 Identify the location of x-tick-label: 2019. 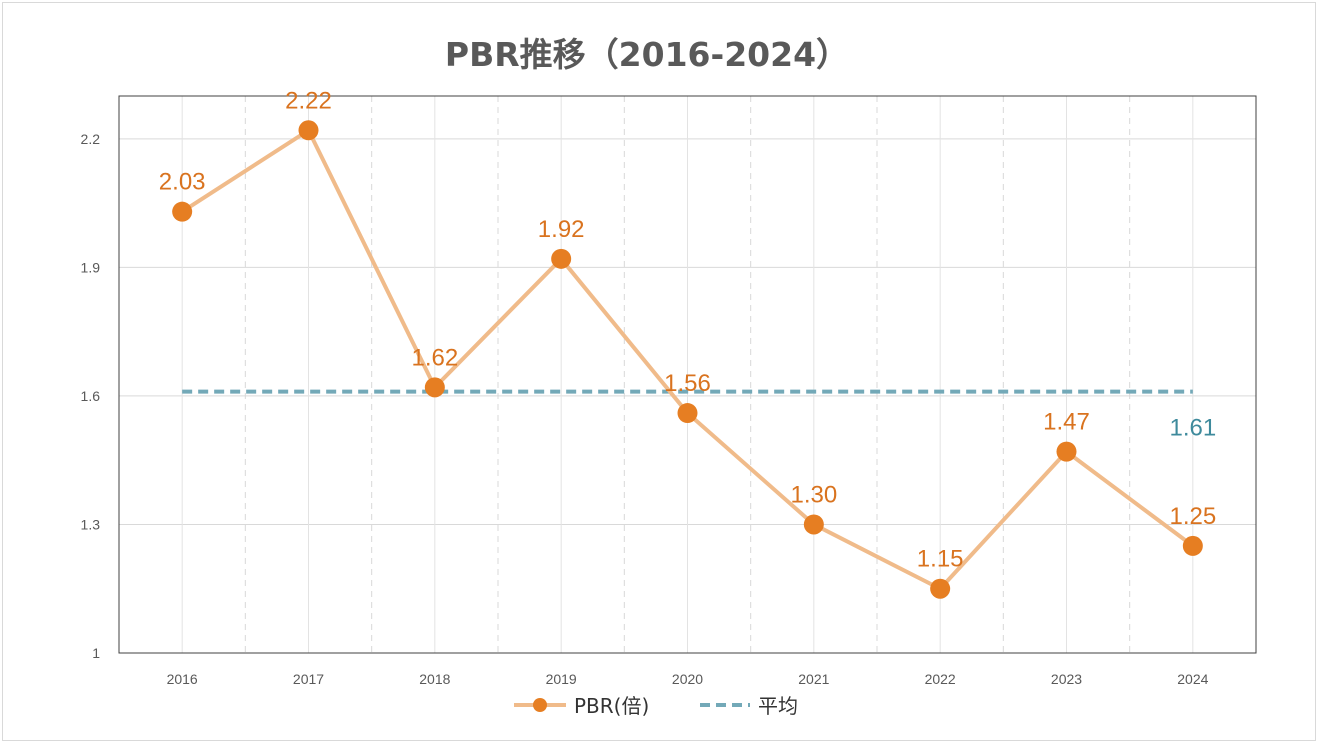
(561, 679).